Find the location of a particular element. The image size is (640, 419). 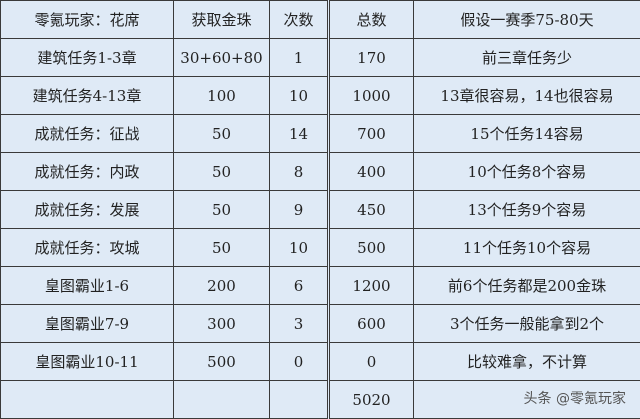

table-cell: 成就任务：发展 is located at coordinates (87, 210).